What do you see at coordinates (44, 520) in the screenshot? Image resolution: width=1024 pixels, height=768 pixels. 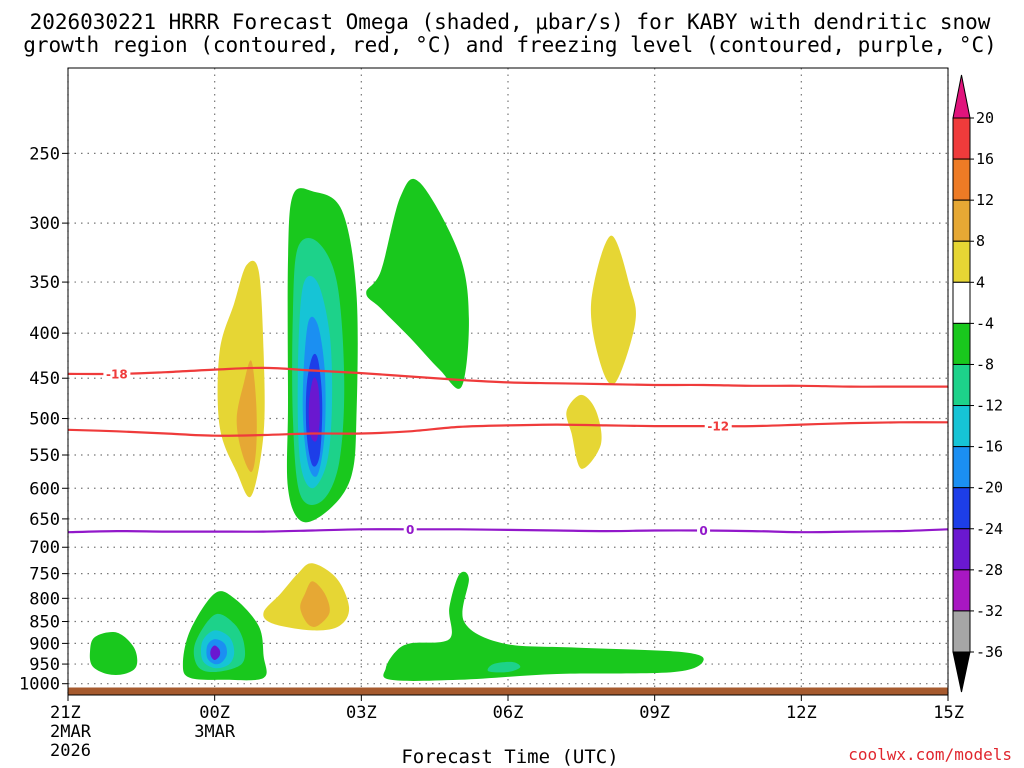 I see `y-tick-label-650: 650` at bounding box center [44, 520].